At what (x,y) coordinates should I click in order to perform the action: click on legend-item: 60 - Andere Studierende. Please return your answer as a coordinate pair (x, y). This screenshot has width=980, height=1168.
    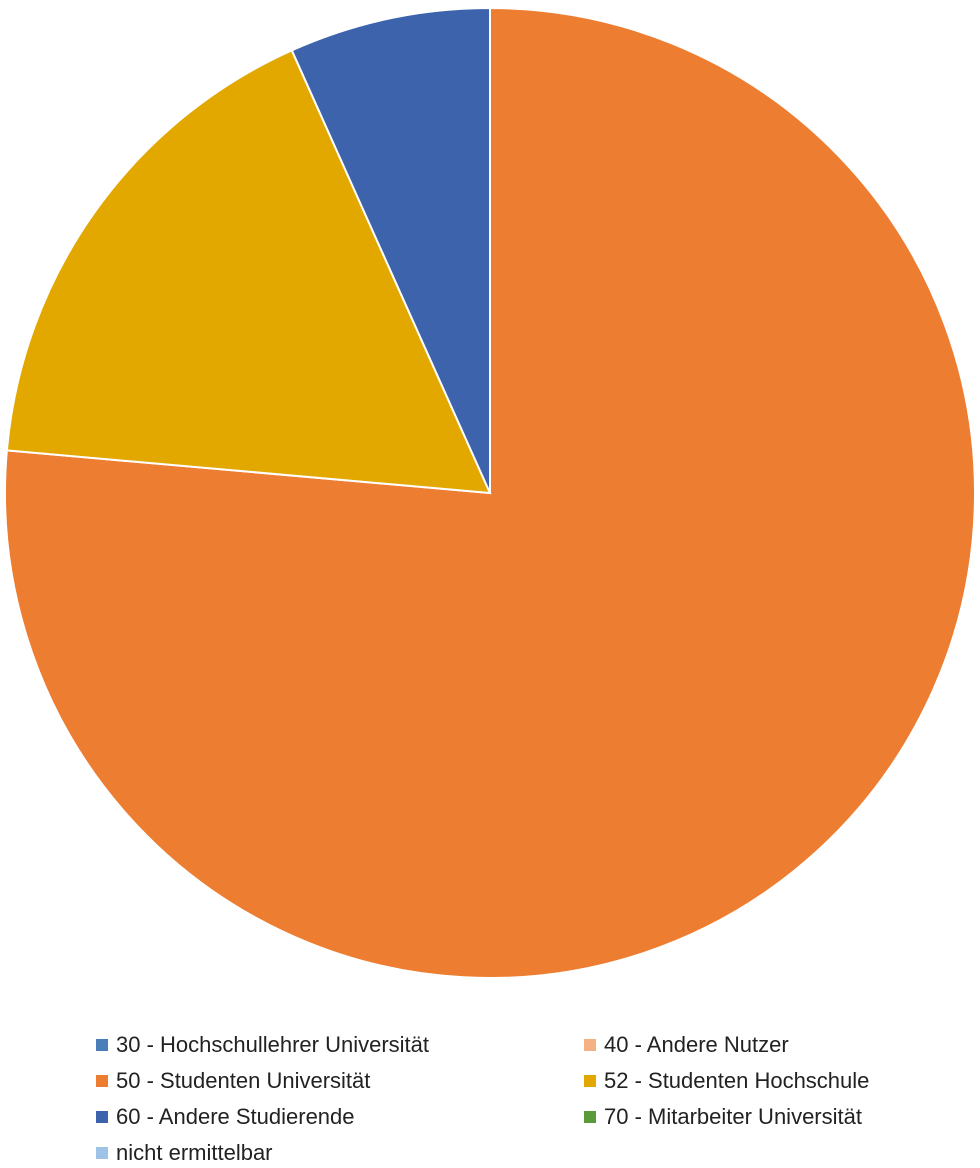
    Looking at the image, I should click on (225, 1117).